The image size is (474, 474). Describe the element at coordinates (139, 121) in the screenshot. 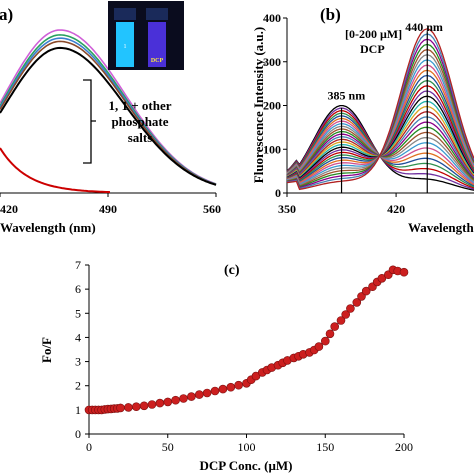

I see `annotation-line-2: phosphate` at that location.